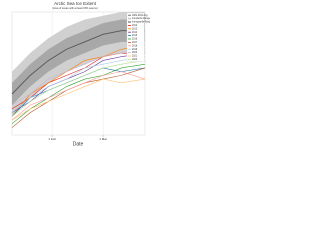 The width and height of the screenshot is (320, 240). I want to click on legend-label: 1981-2010 Avg, so click(140, 15).